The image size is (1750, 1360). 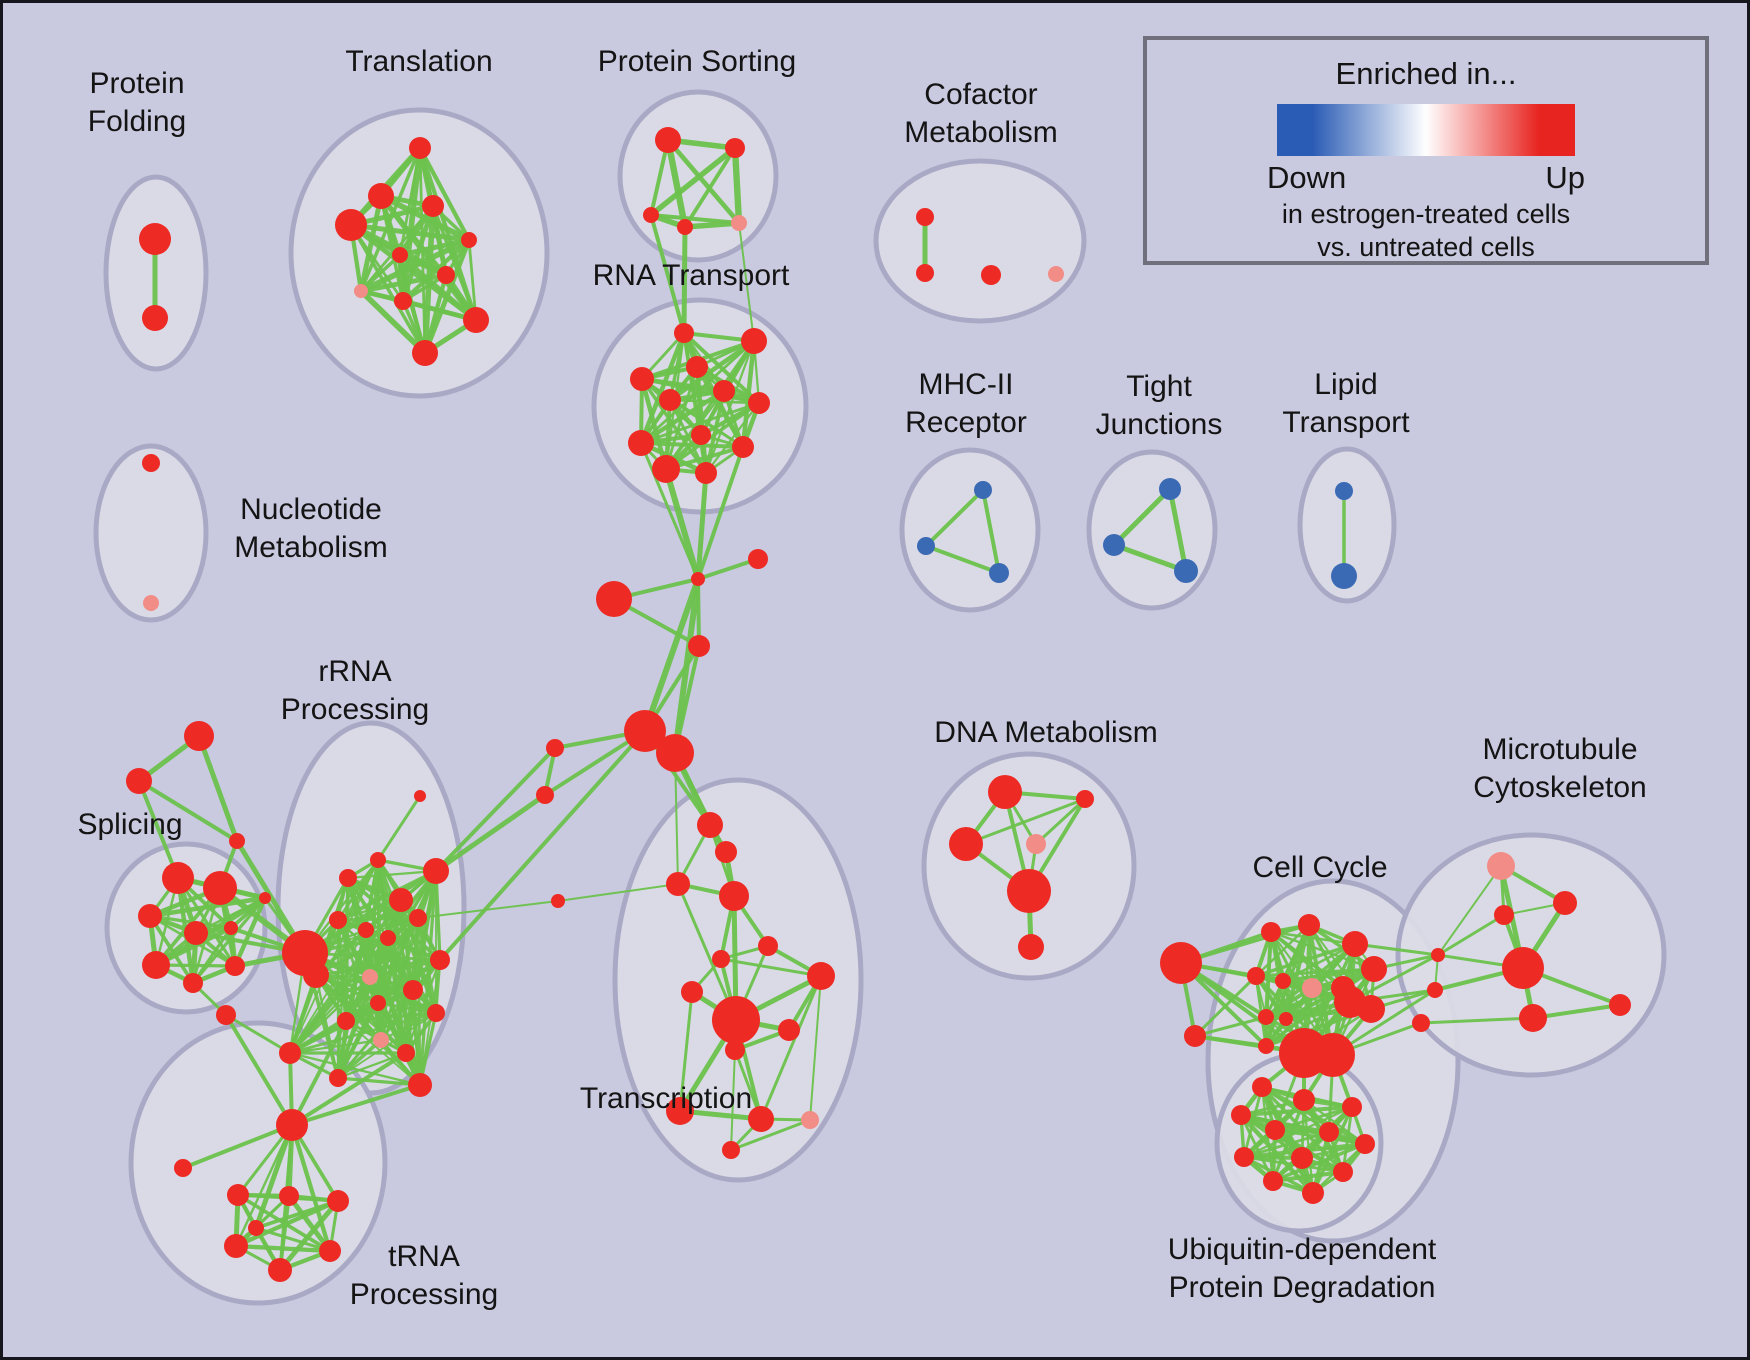 What do you see at coordinates (691, 275) in the screenshot?
I see `rna-transport-label: RNA Transport` at bounding box center [691, 275].